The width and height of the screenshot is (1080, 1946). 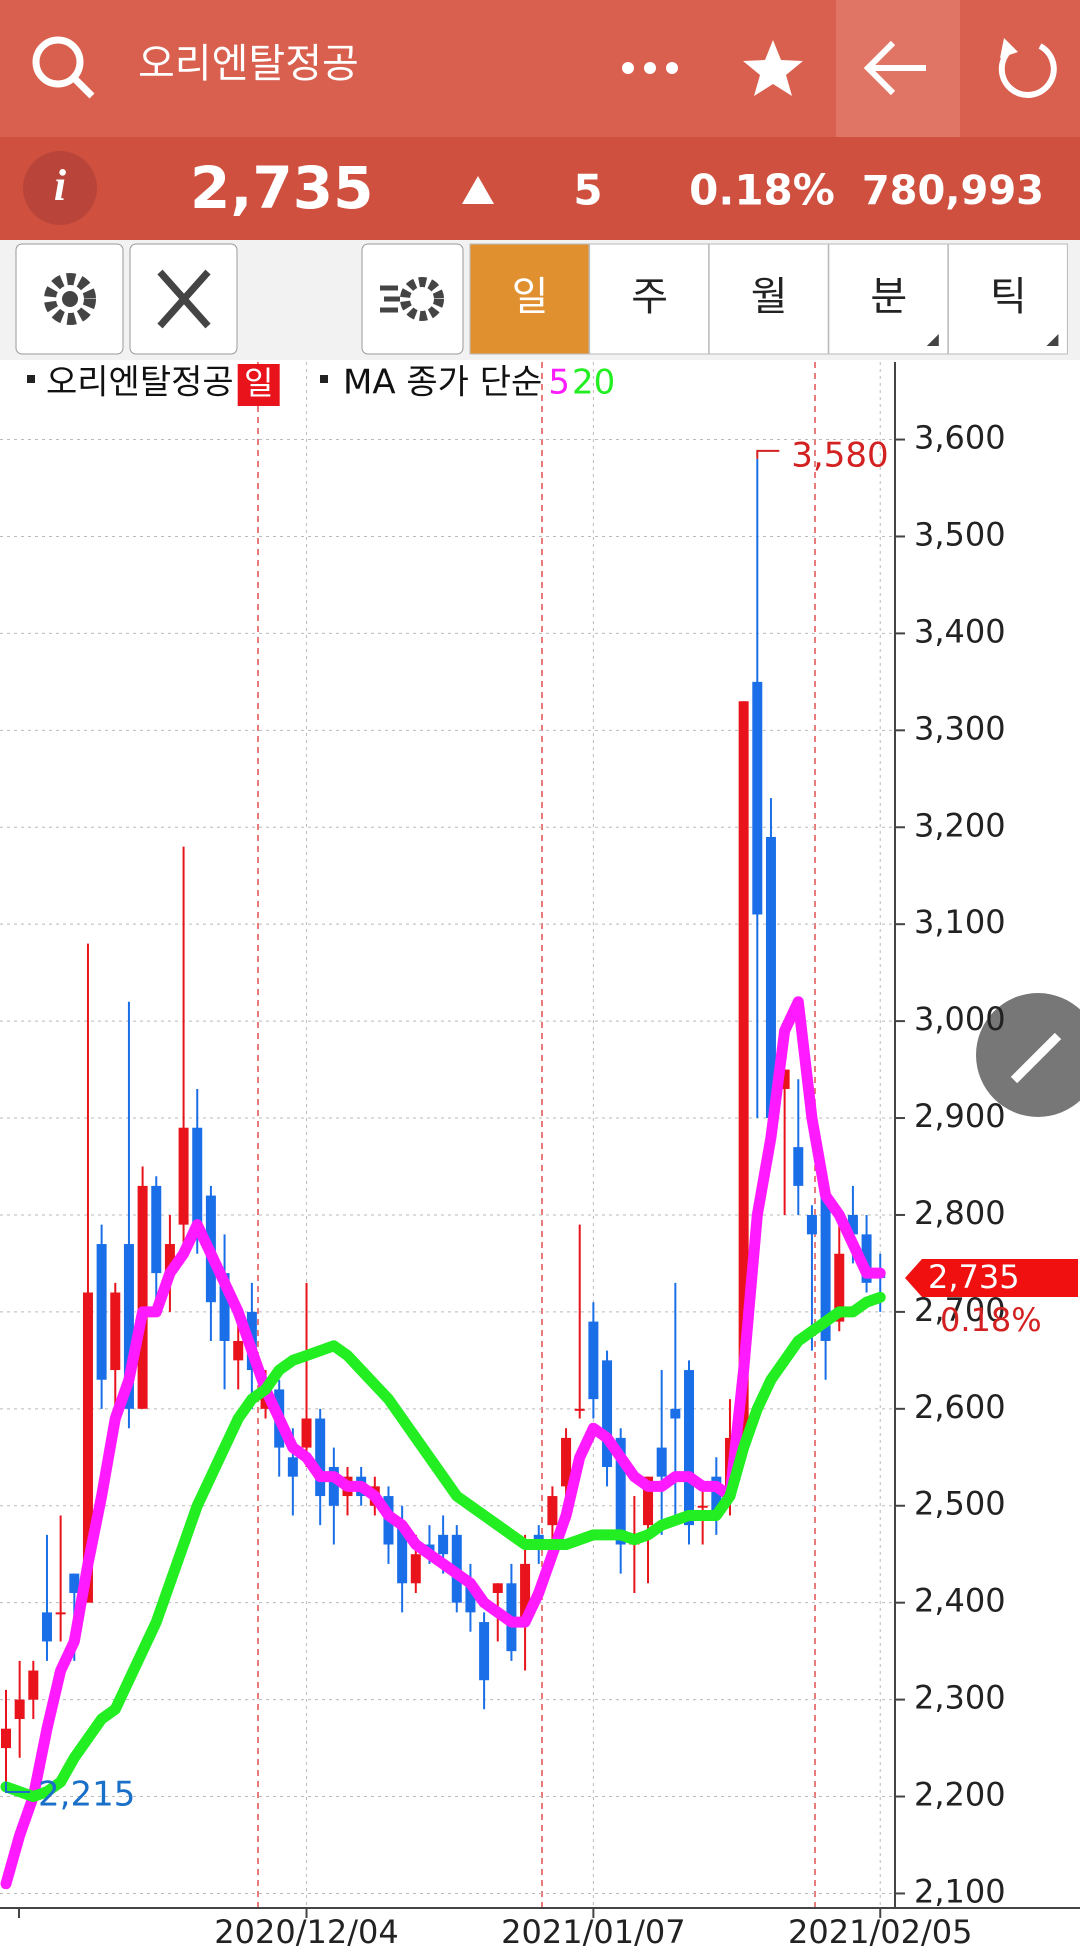 I want to click on y-tick-label: 3,600, so click(x=960, y=438).